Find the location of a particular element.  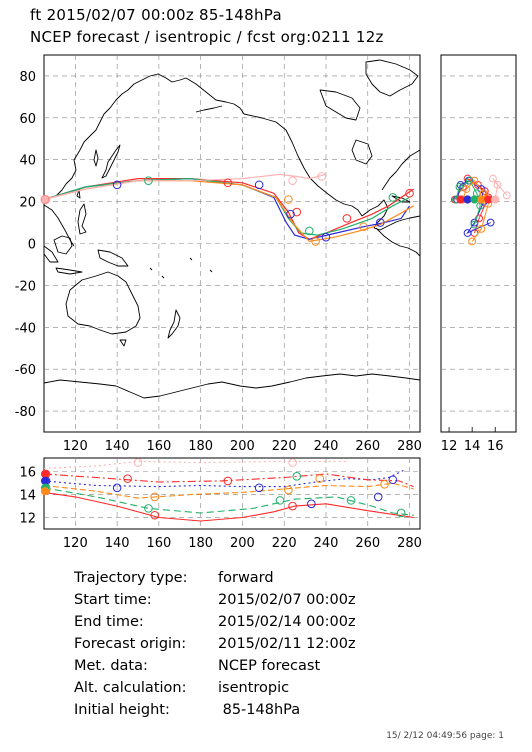

info-label: Start time: is located at coordinates (113, 600).